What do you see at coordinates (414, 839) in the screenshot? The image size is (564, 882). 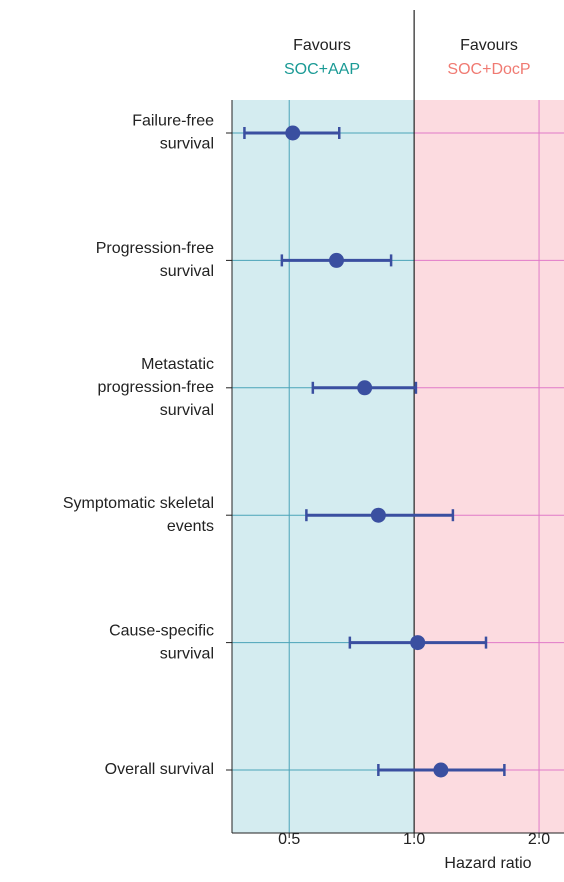 I see `x-tick-label: 1.0` at bounding box center [414, 839].